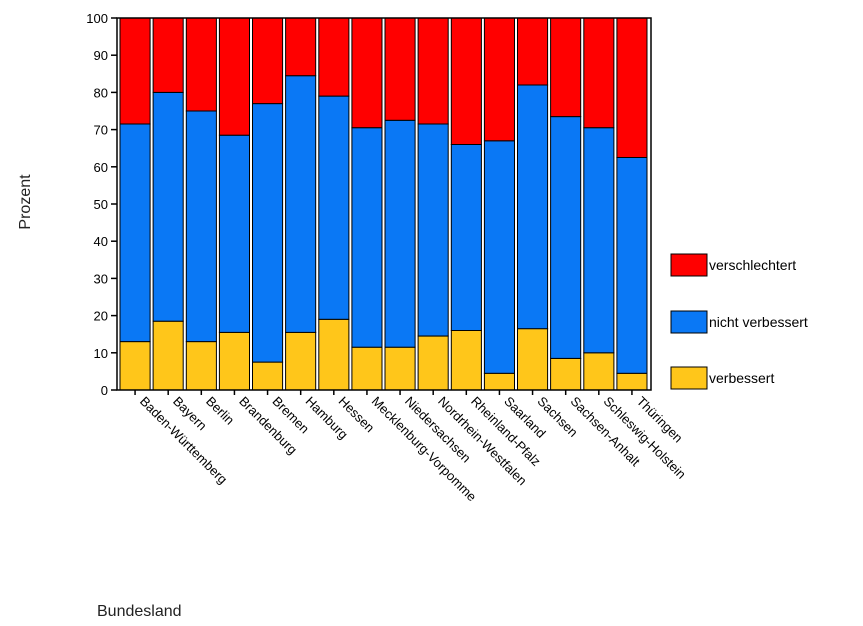 The image size is (863, 626). I want to click on y-tick-label: 20, so click(101, 316).